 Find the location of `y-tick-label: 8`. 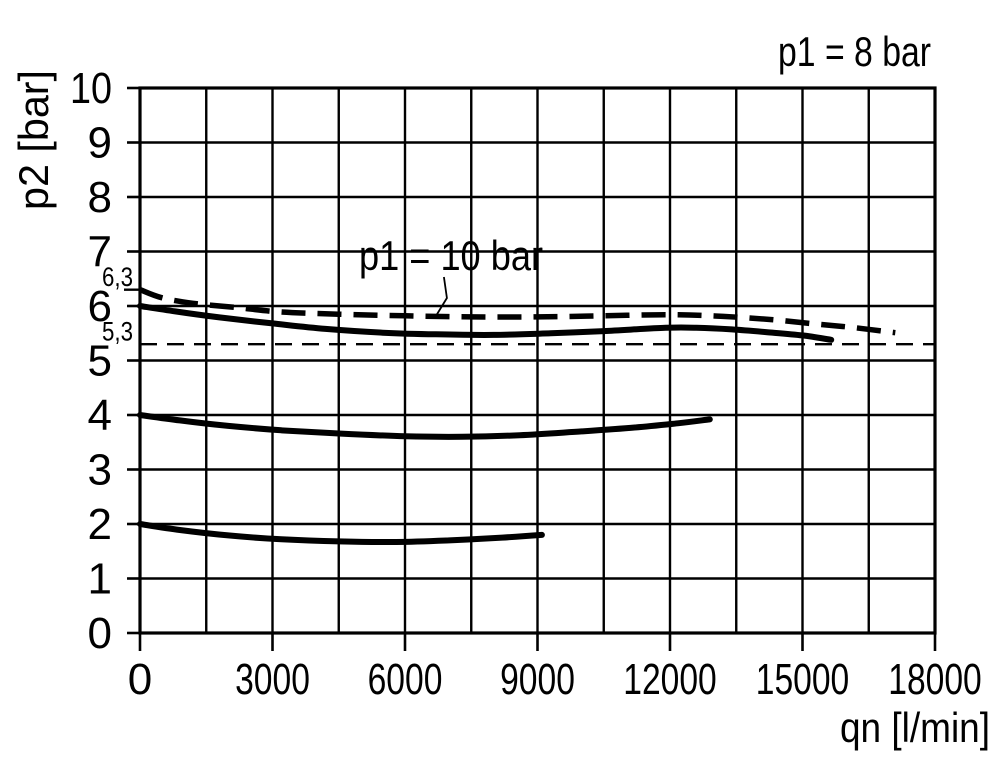

y-tick-label: 8 is located at coordinates (100, 197).